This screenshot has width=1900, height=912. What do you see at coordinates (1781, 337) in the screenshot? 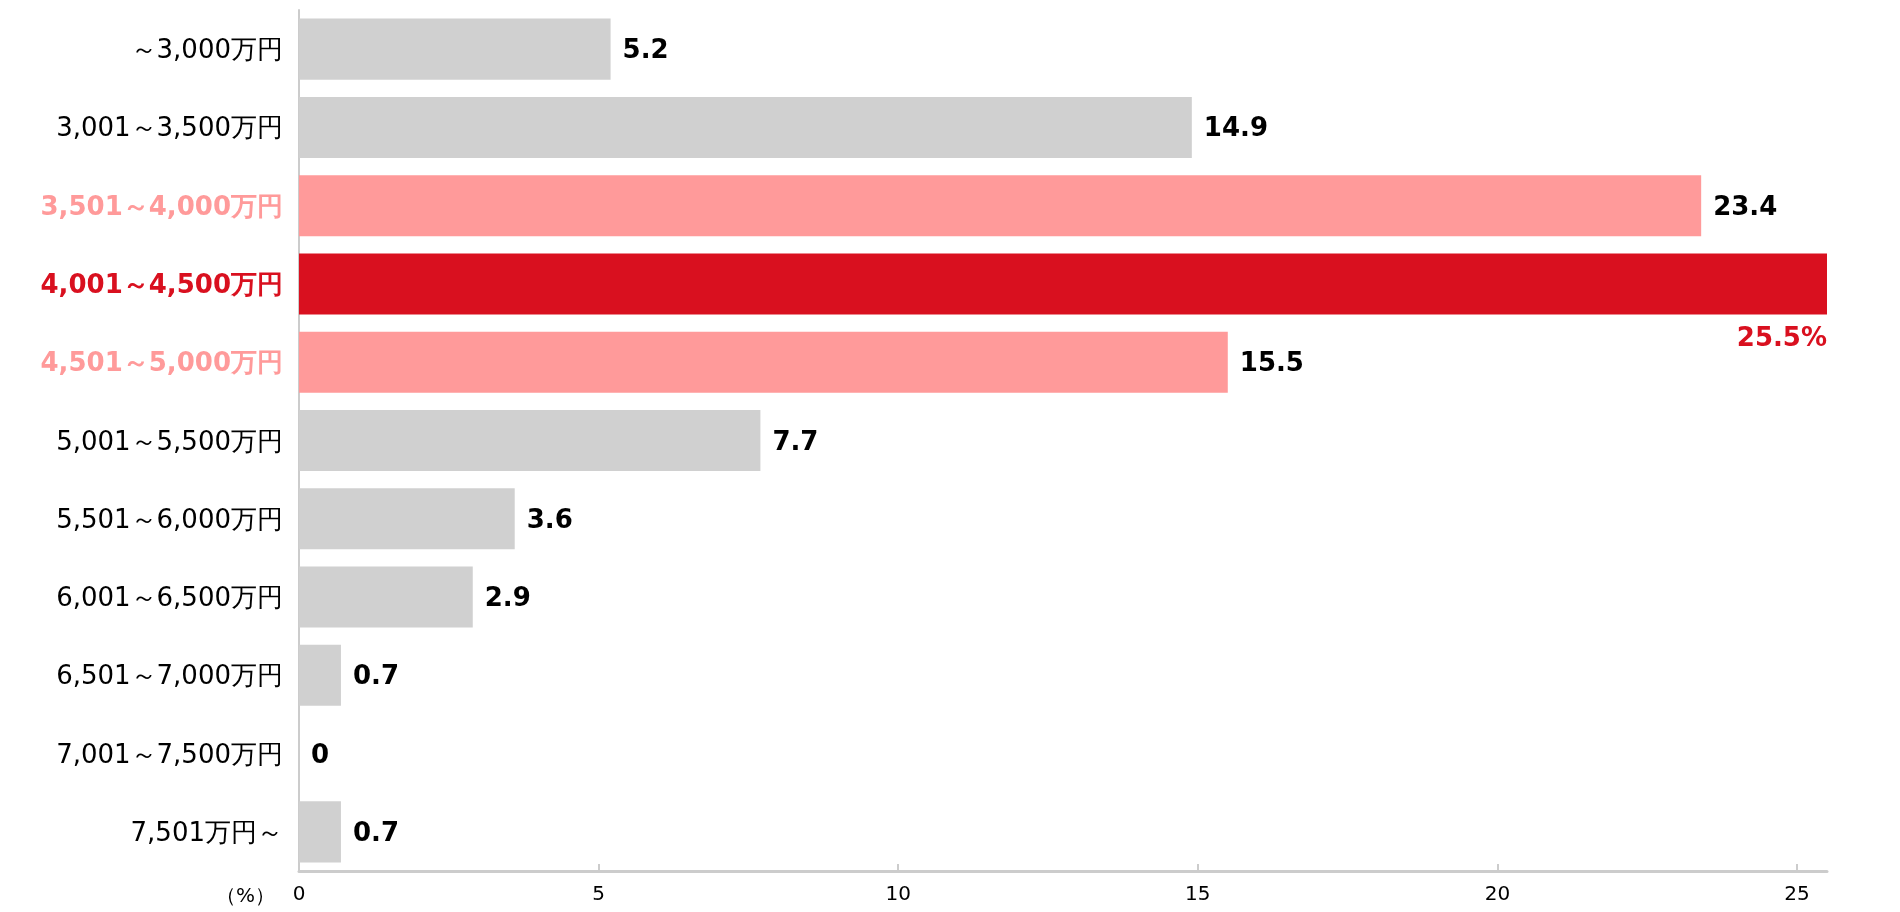
I see `data-label: 25.5%` at bounding box center [1781, 337].